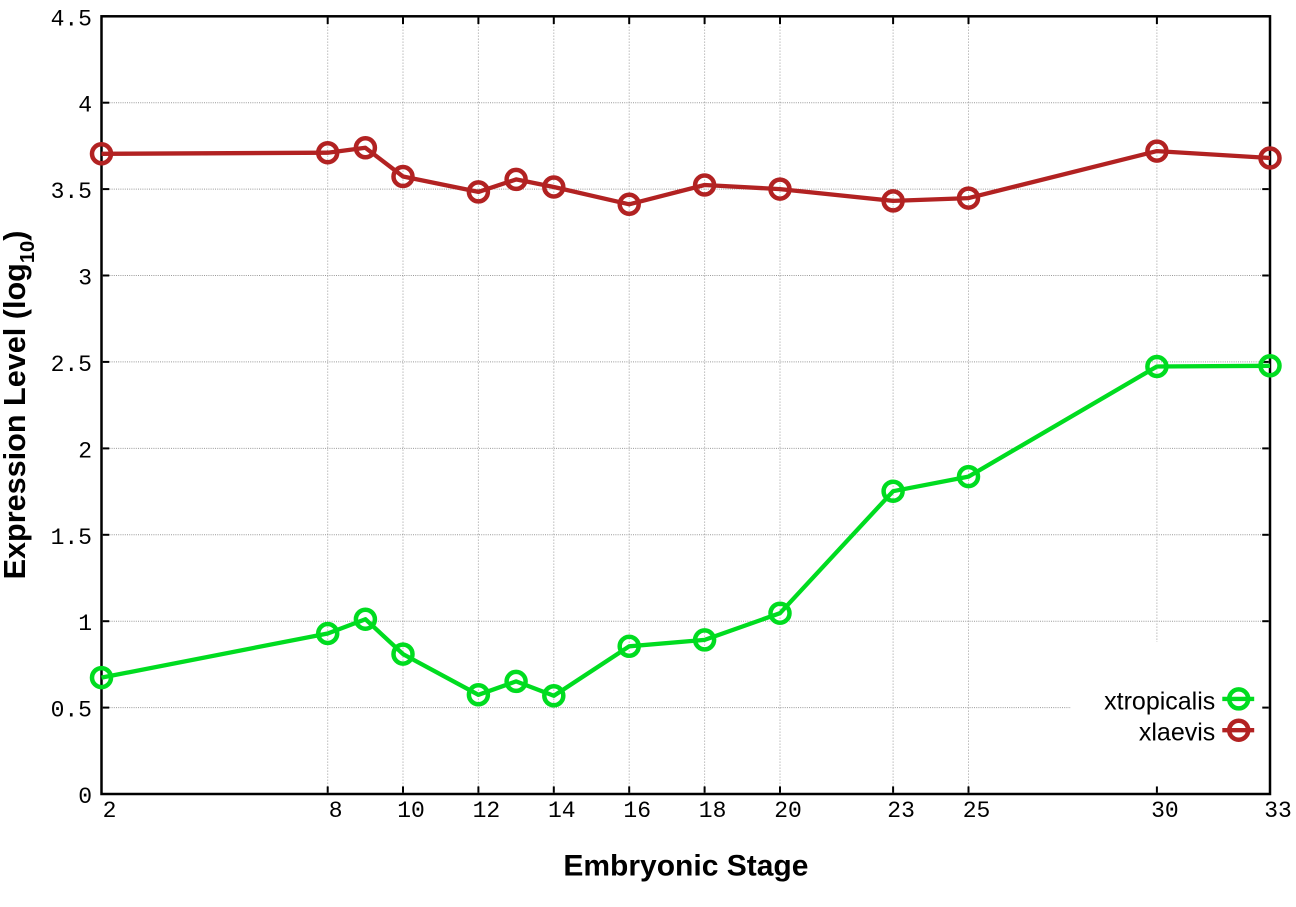 Image resolution: width=1296 pixels, height=907 pixels. What do you see at coordinates (685, 866) in the screenshot?
I see `svg-text: Embryonic Stage` at bounding box center [685, 866].